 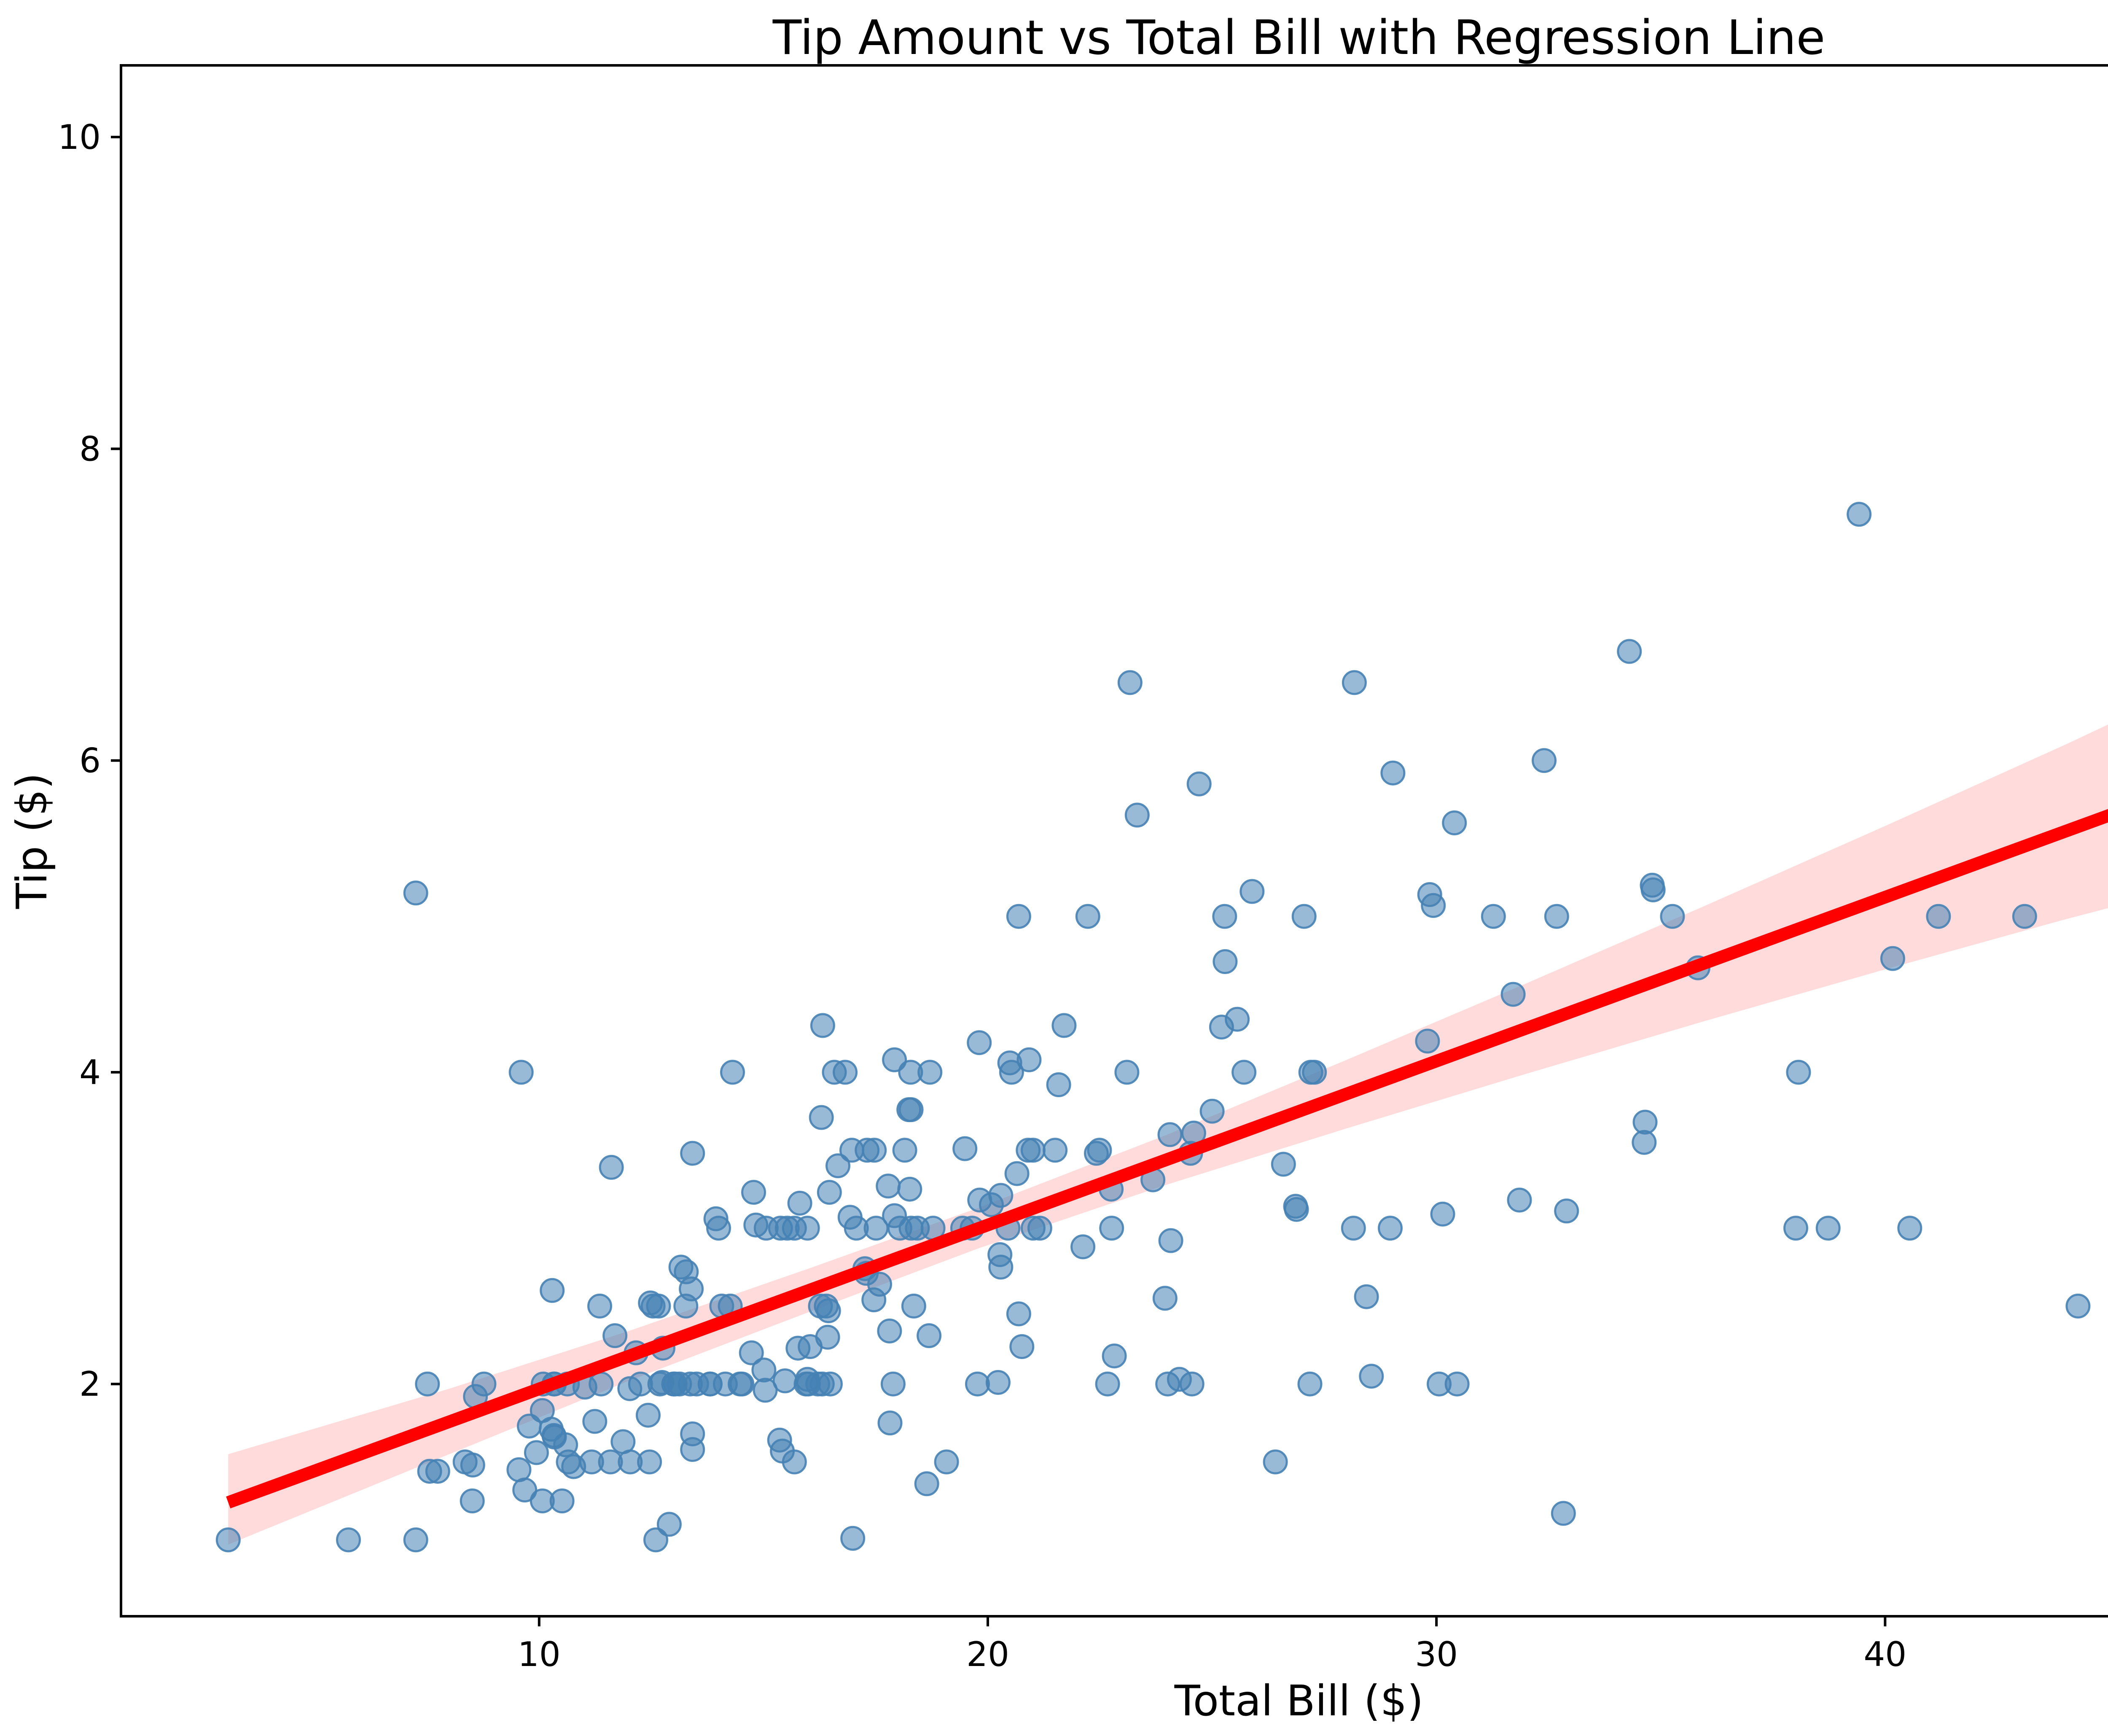 I want to click on x-tick-label: 20, so click(x=987, y=1654).